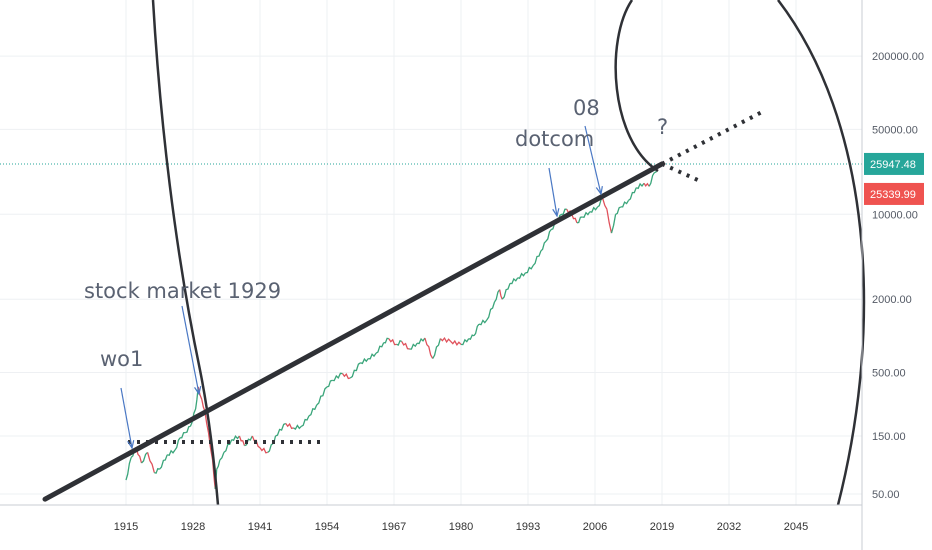 Image resolution: width=932 pixels, height=550 pixels. Describe the element at coordinates (182, 291) in the screenshot. I see `annotation-stock-market-1929: stock market 1929` at that location.